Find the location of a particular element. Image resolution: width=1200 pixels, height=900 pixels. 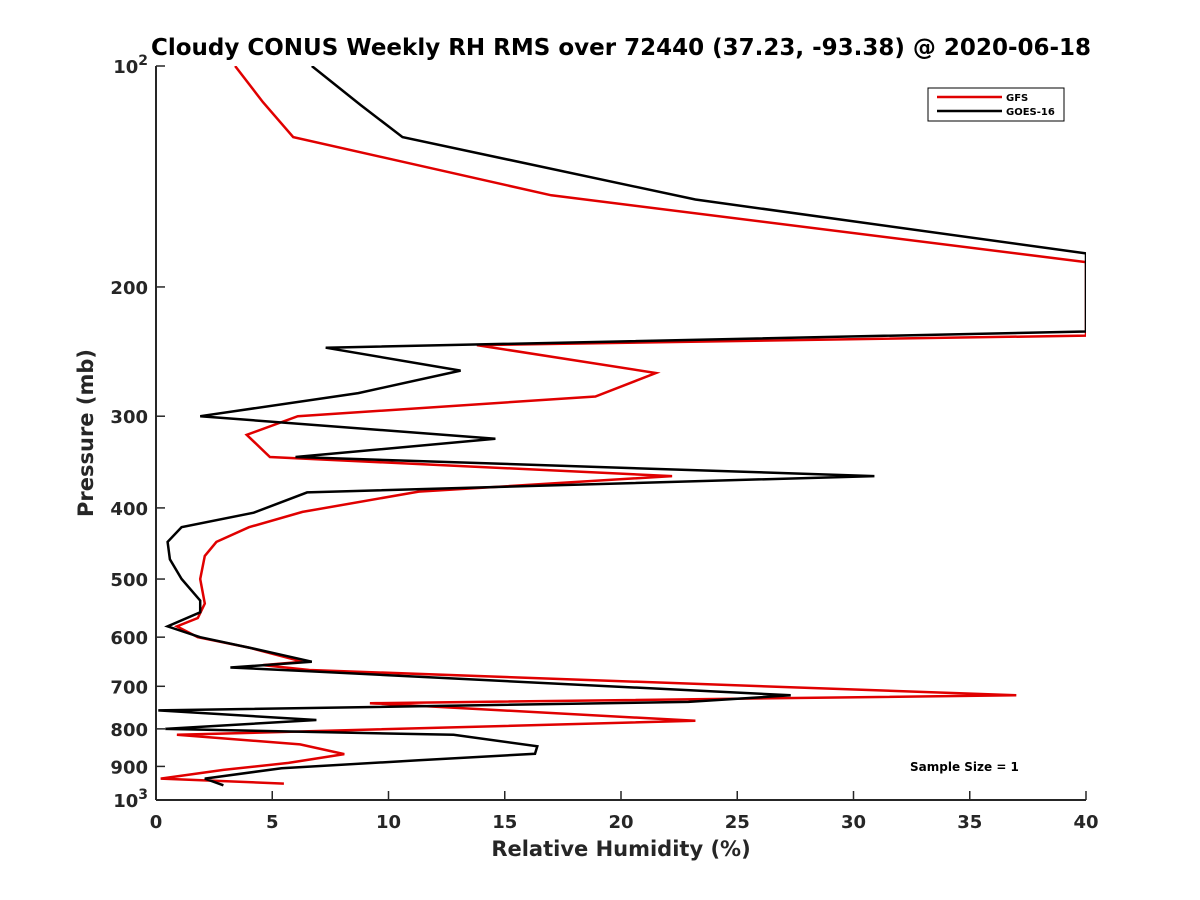

legend-box is located at coordinates (996, 104).